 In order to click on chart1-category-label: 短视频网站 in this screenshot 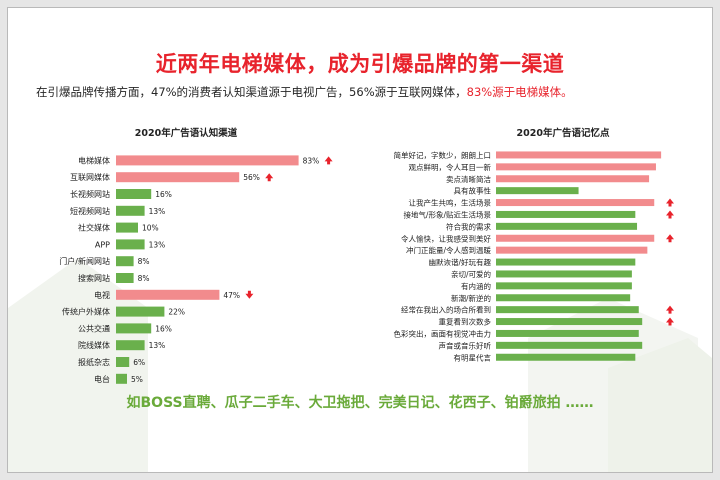, I will do `click(90, 211)`.